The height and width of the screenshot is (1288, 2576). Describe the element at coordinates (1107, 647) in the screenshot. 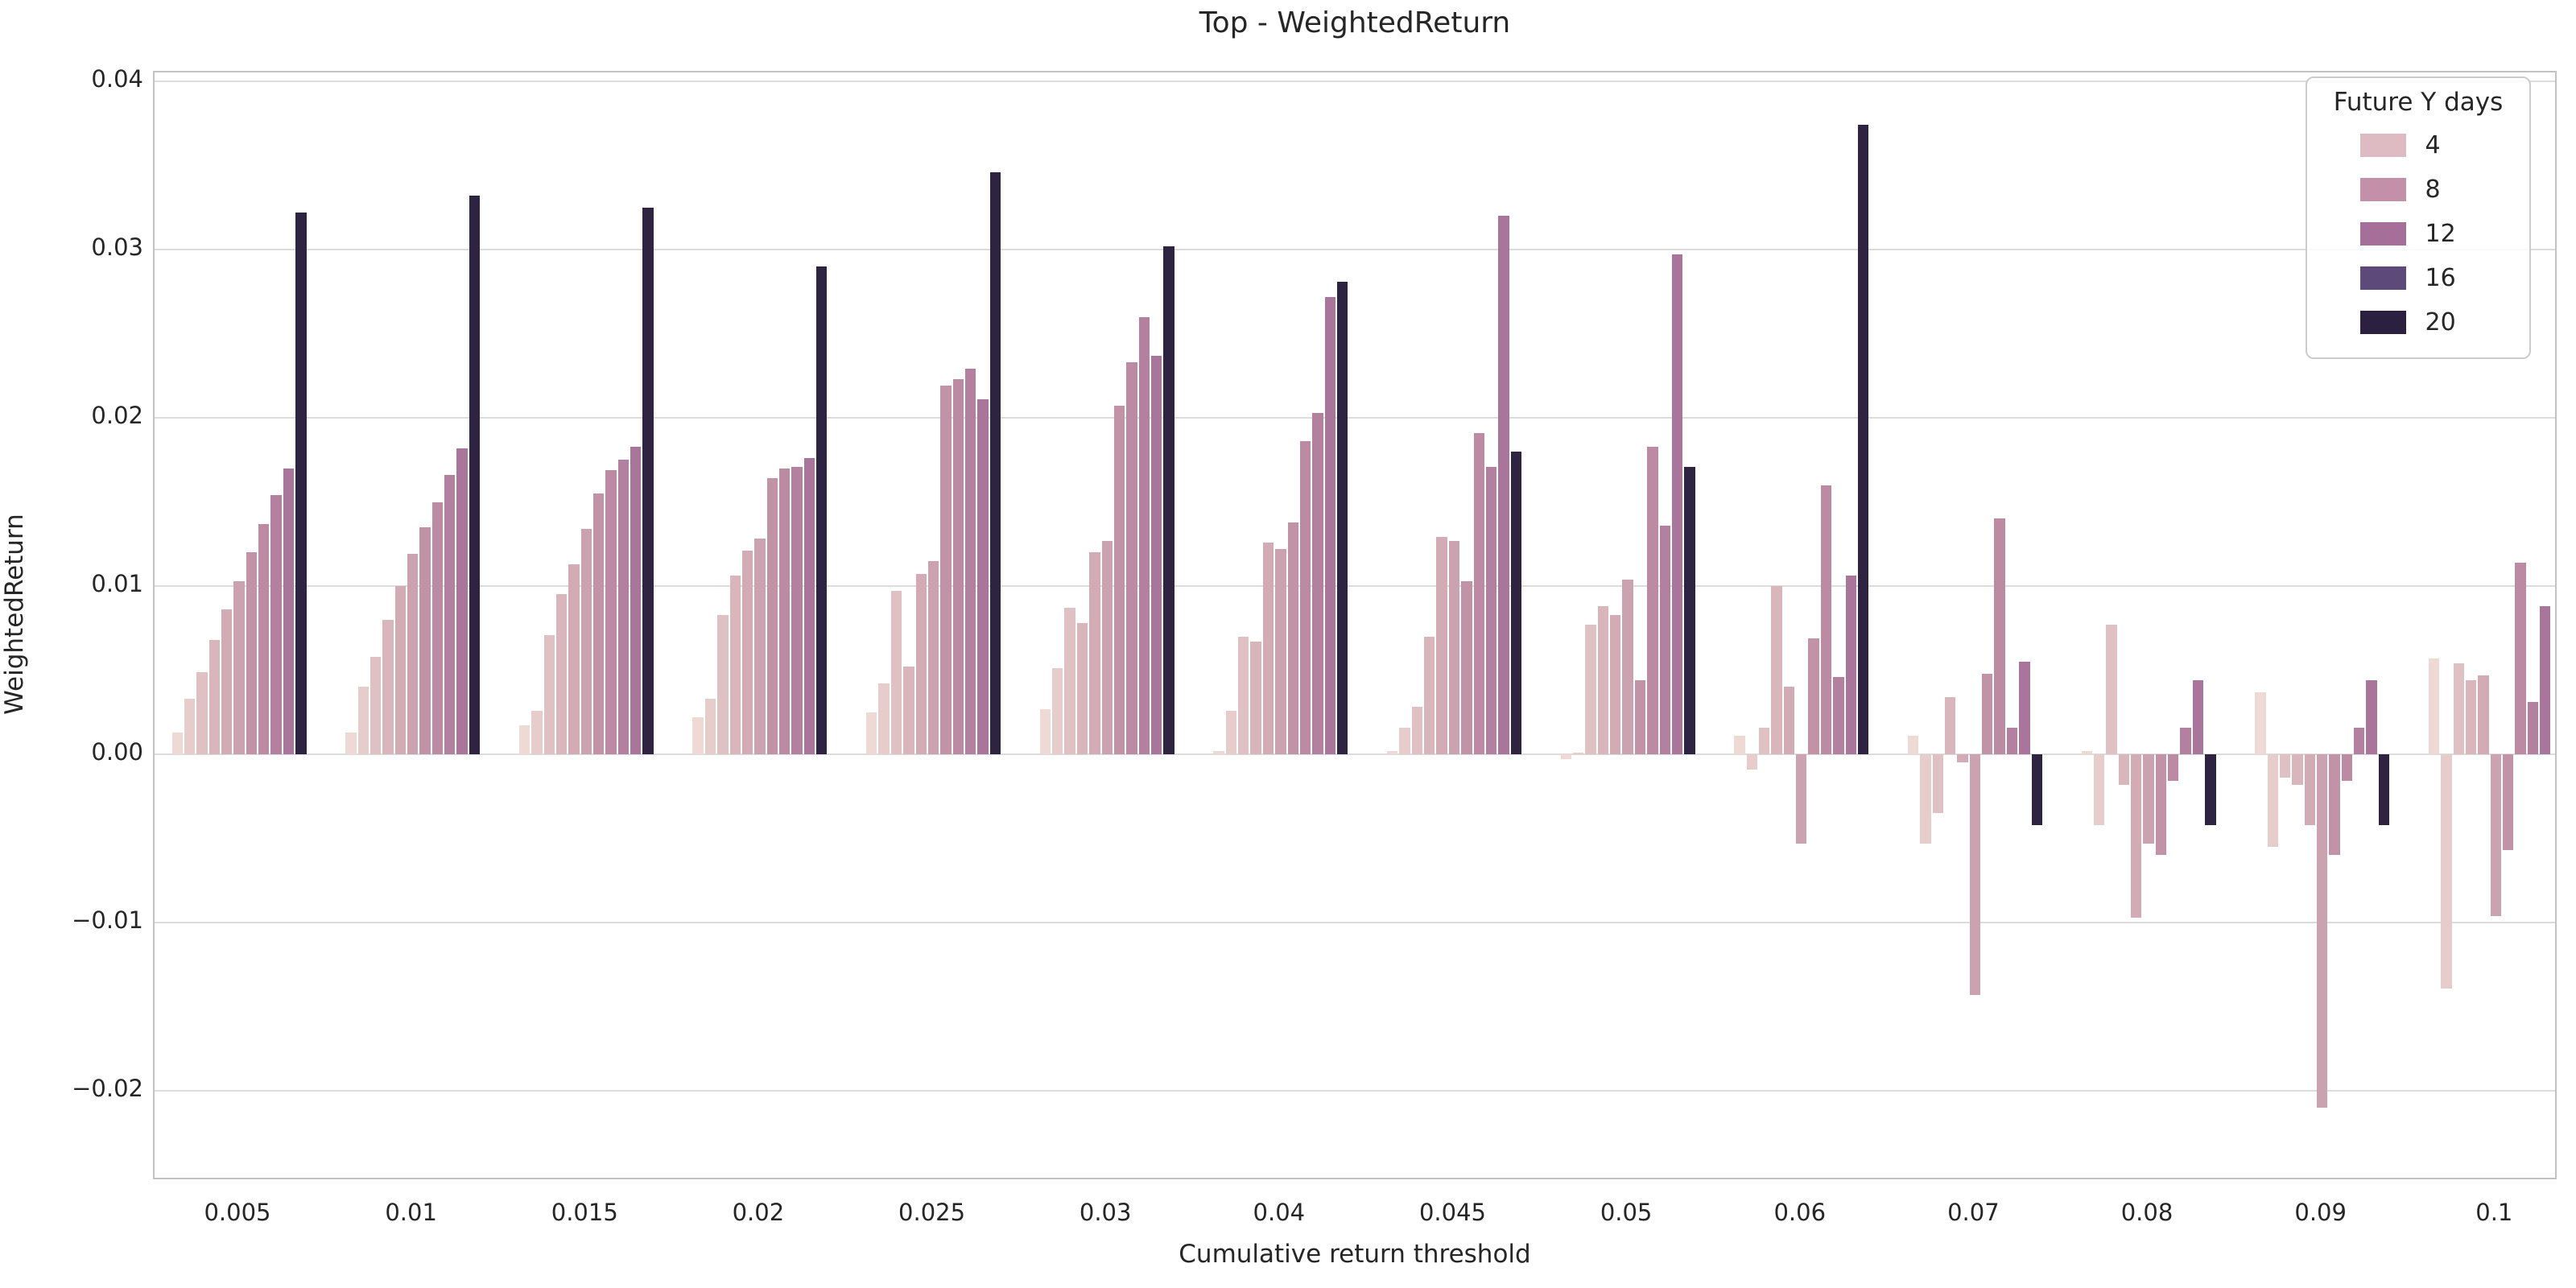

I see `bar-0.03-bar-6` at that location.